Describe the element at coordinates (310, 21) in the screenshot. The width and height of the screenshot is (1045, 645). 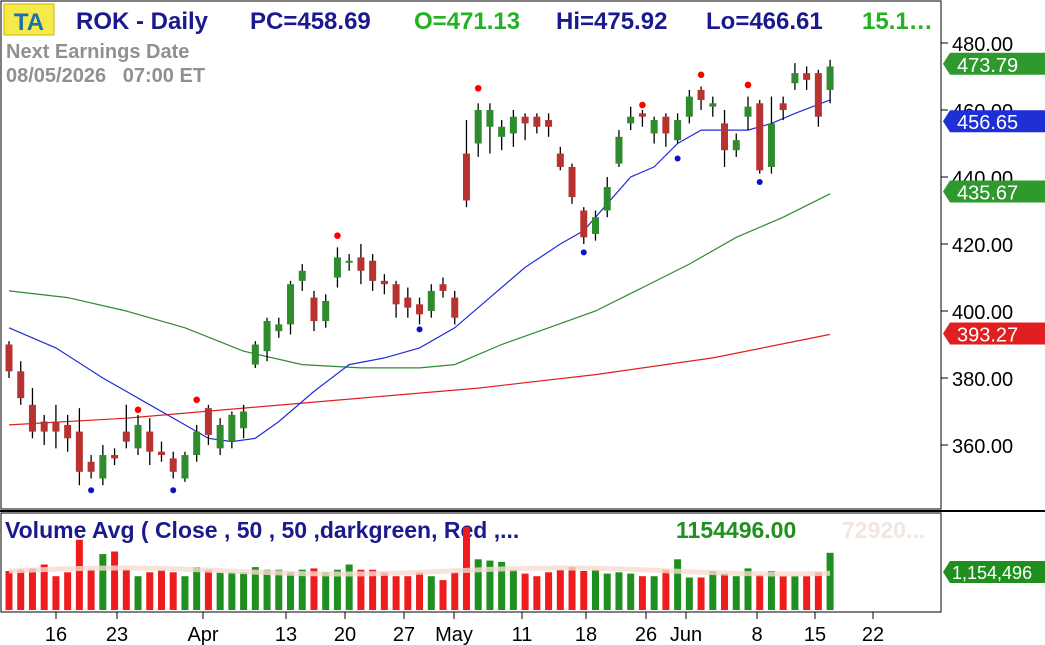
I see `previous-close: PC=458.69` at that location.